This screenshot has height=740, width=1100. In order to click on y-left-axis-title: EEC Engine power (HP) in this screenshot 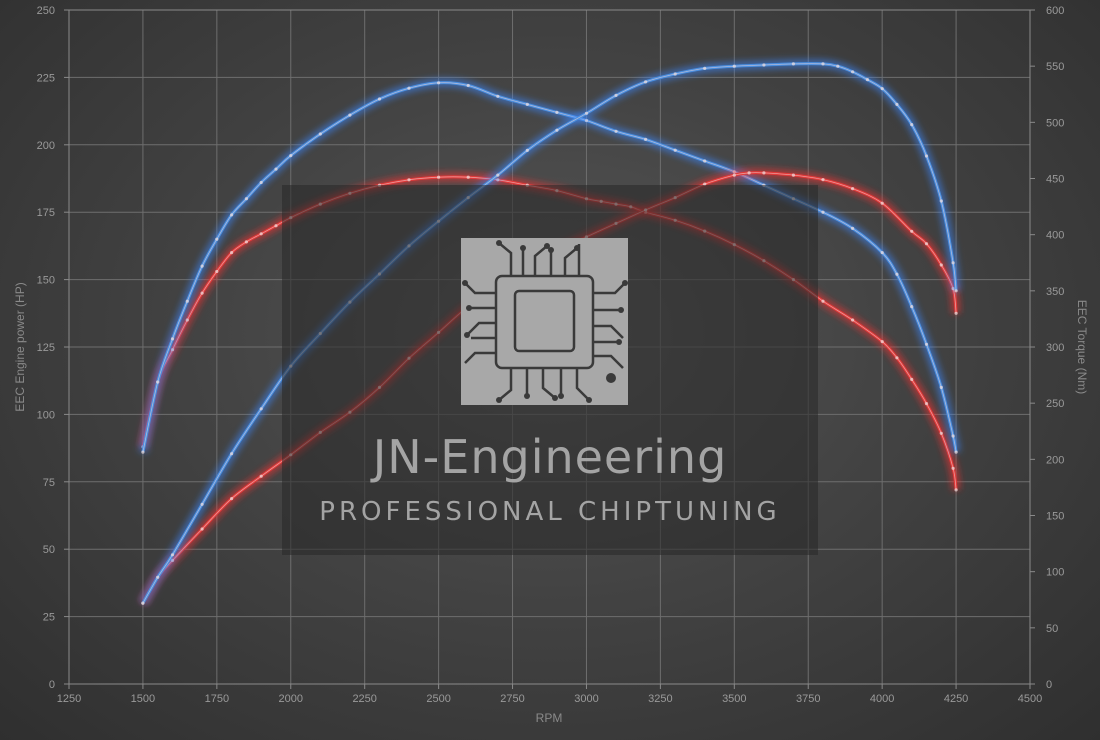, I will do `click(20, 346)`.